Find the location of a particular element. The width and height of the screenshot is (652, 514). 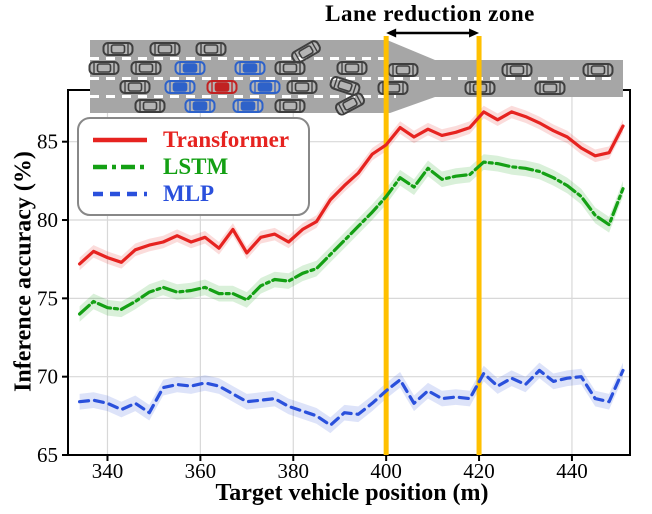

confidence-band-mlp is located at coordinates (351, 398).